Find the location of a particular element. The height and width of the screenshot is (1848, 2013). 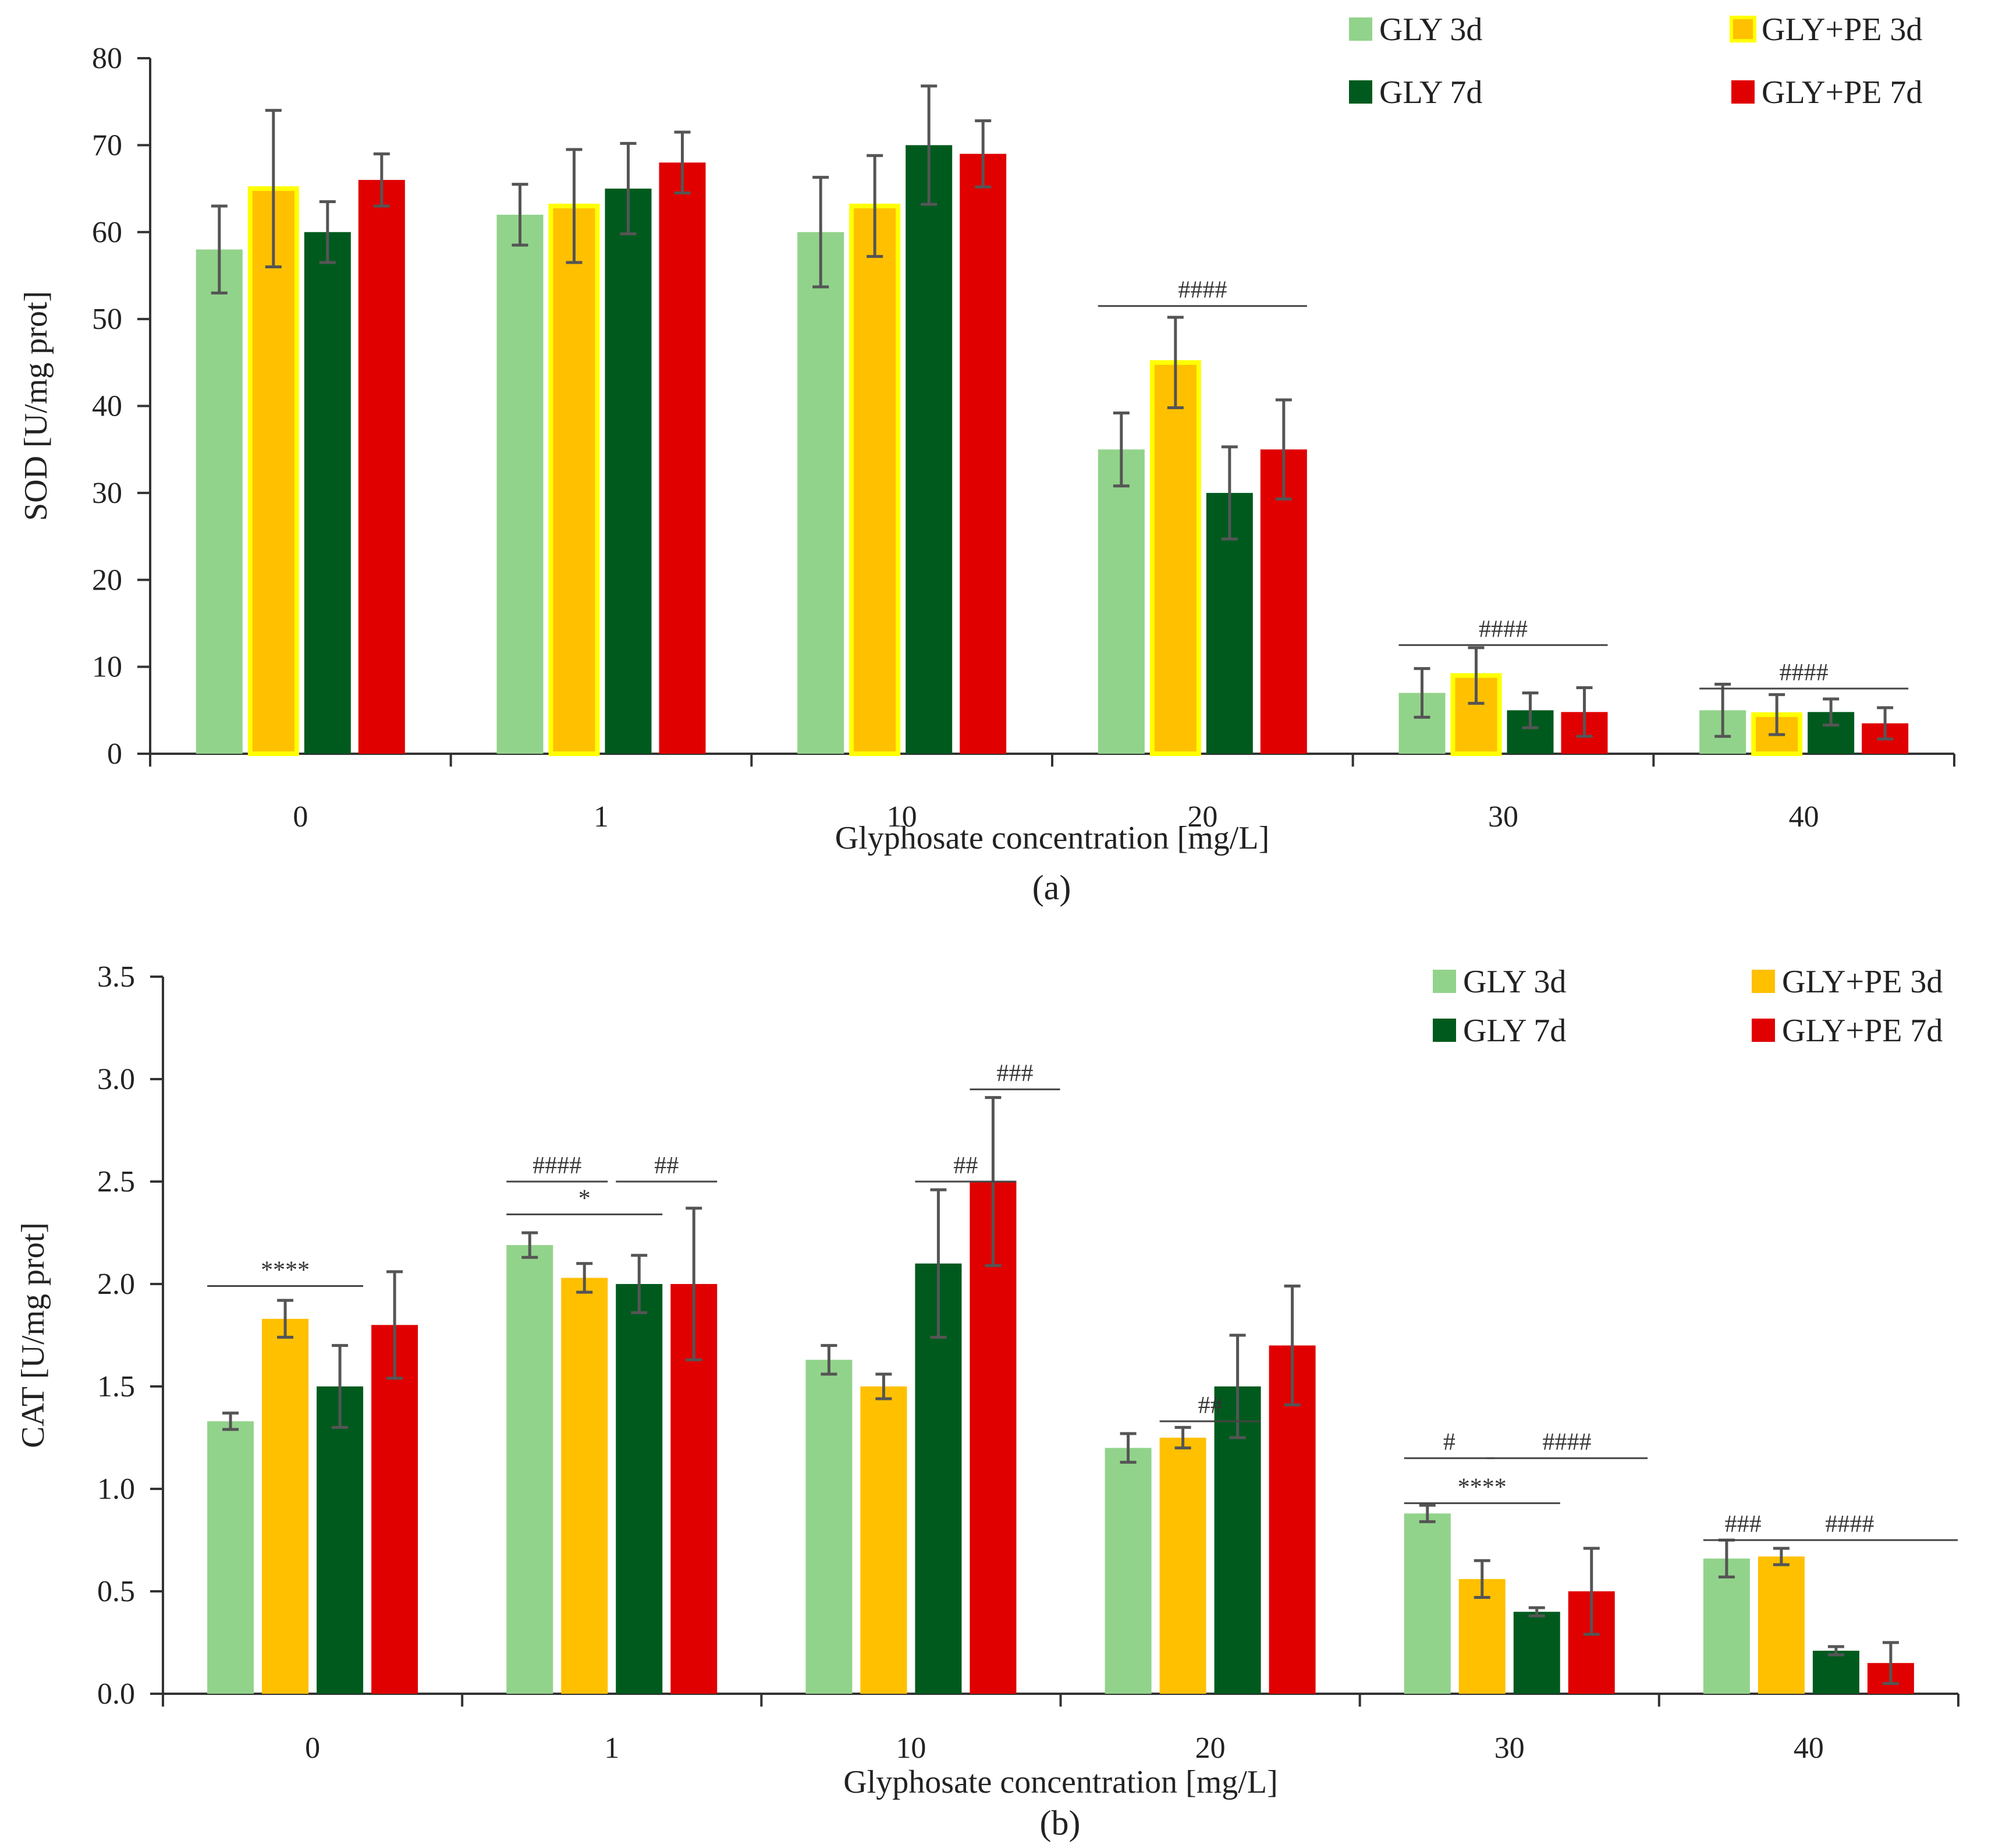

y-tick-label: 80 is located at coordinates (107, 58).